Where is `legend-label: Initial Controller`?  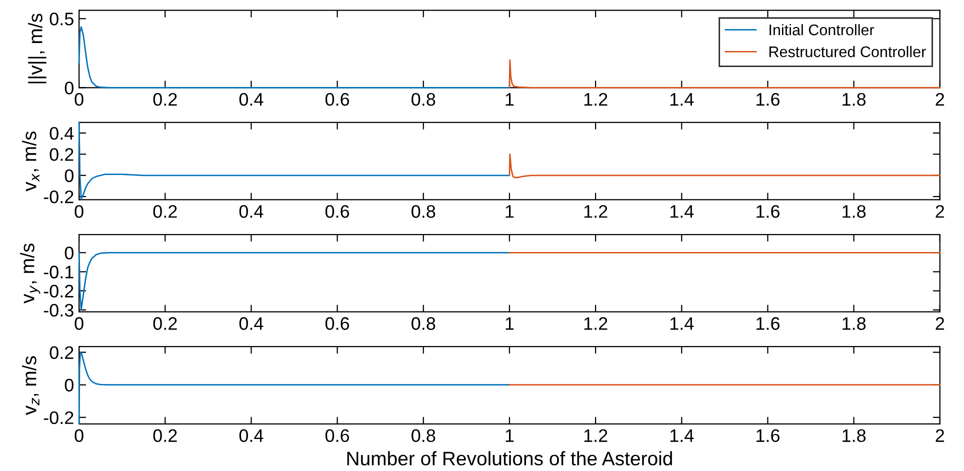
legend-label: Initial Controller is located at coordinates (822, 30).